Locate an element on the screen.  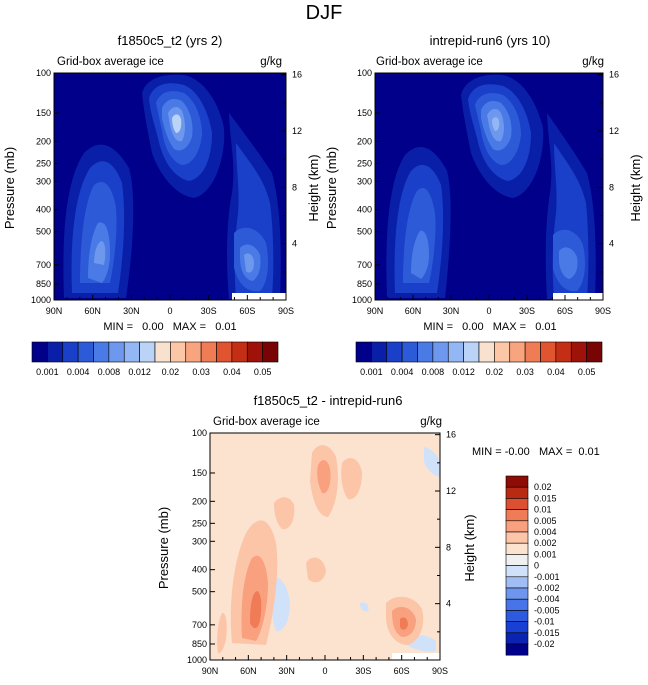
diff-min-max-stats: MIN = -0.00 MAX = 0.01 is located at coordinates (536, 452).